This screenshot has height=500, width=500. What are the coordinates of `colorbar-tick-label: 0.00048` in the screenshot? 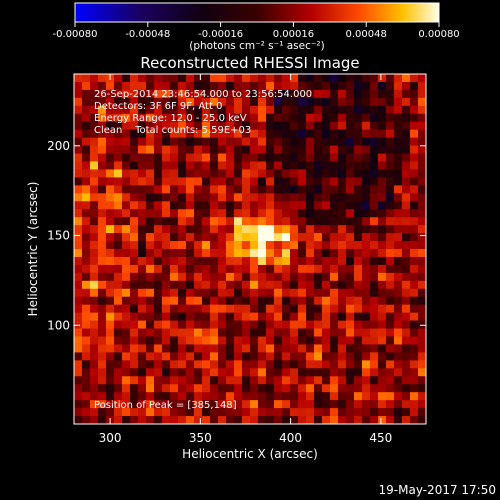 It's located at (366, 34).